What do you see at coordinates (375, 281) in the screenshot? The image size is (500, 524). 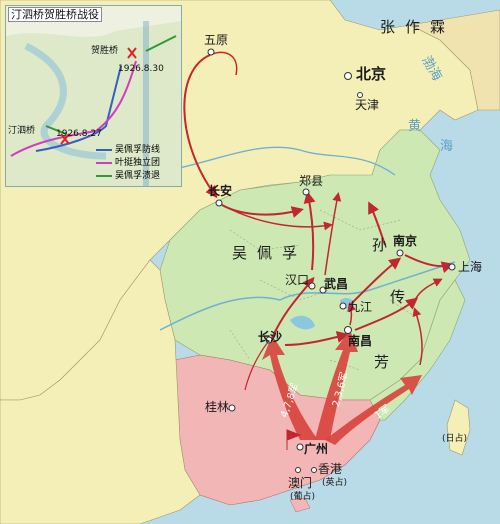 I see `route-jiujiang-nanjing` at bounding box center [375, 281].